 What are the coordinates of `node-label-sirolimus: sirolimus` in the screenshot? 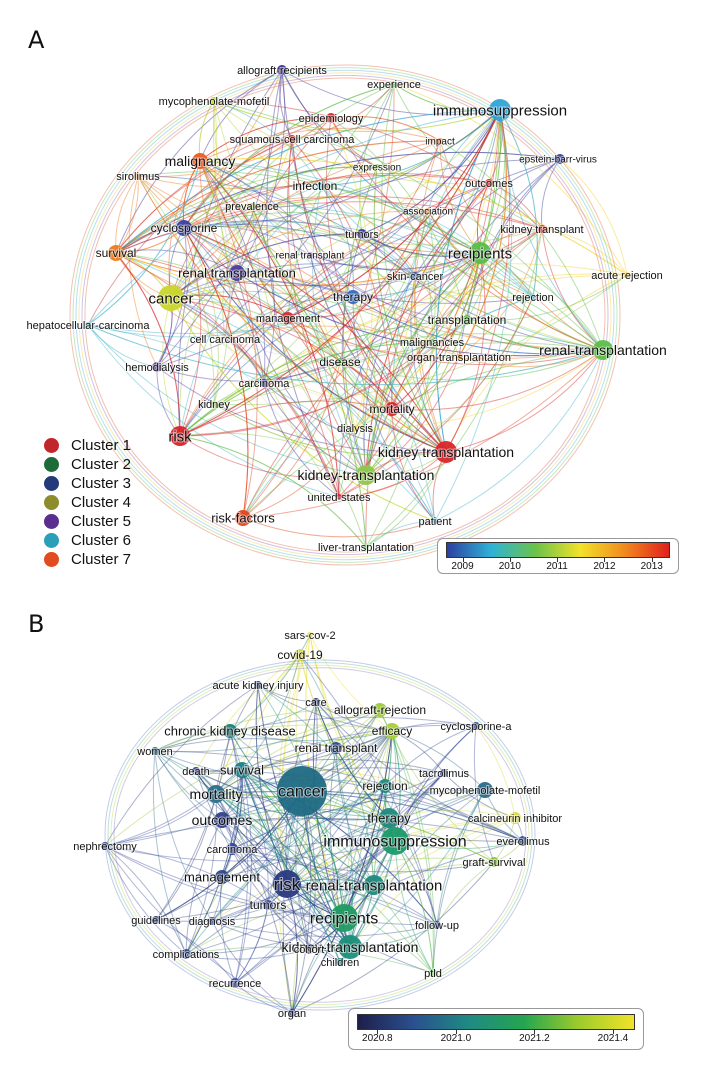 It's located at (138, 177).